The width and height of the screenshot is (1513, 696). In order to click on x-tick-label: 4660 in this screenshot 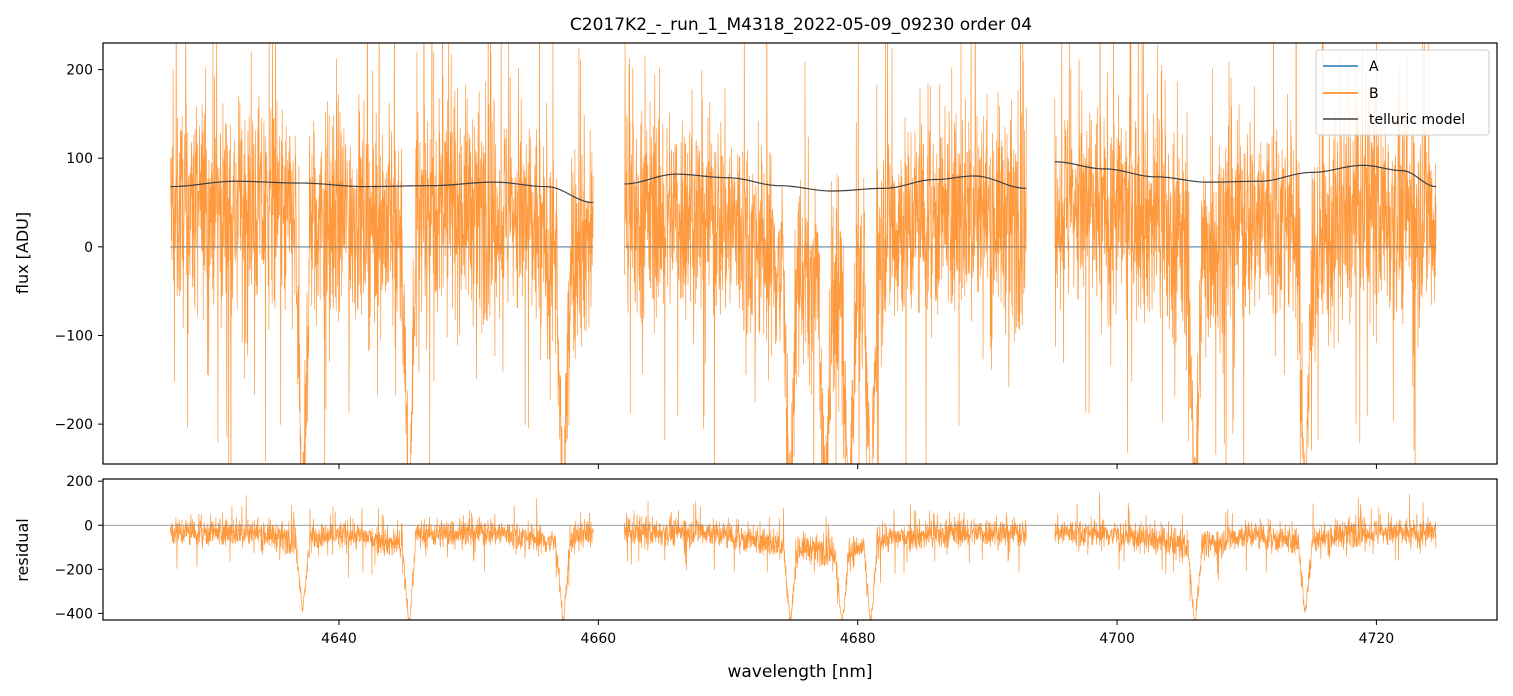, I will do `click(599, 639)`.